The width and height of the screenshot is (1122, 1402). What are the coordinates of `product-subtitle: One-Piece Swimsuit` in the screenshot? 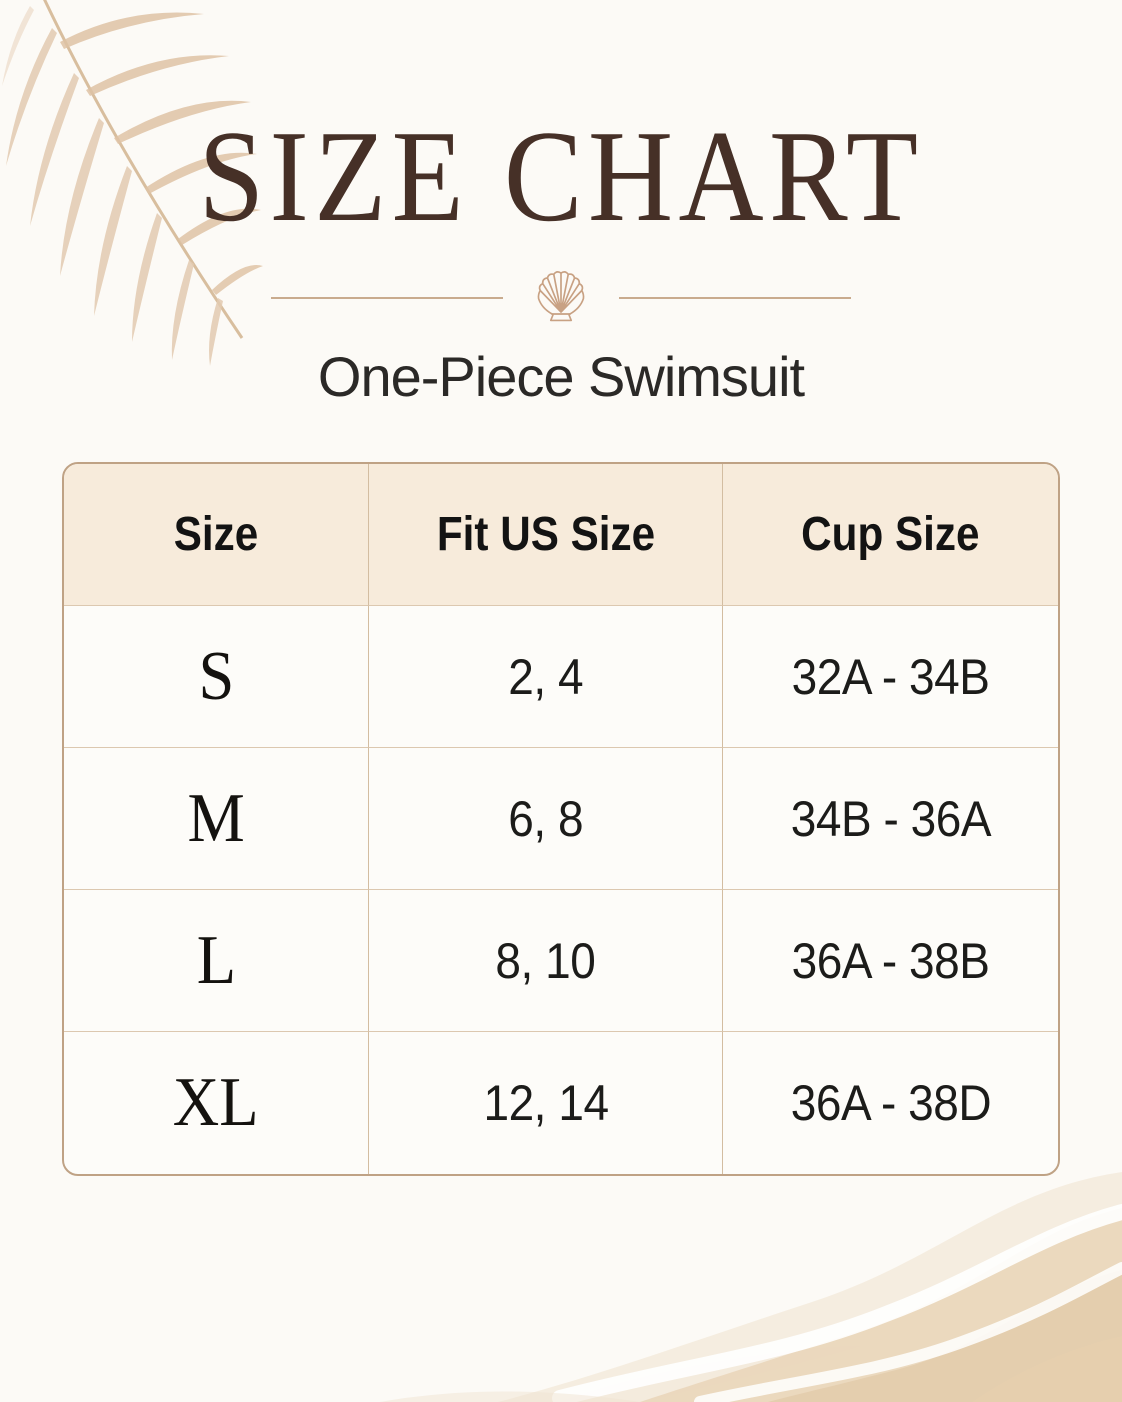 It's located at (561, 376).